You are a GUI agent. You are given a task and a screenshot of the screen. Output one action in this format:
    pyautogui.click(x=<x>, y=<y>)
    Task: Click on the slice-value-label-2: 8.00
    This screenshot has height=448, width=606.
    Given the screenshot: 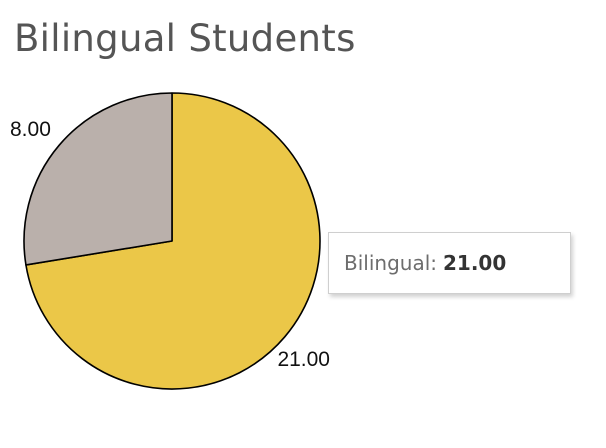 What is the action you would take?
    pyautogui.click(x=30, y=129)
    